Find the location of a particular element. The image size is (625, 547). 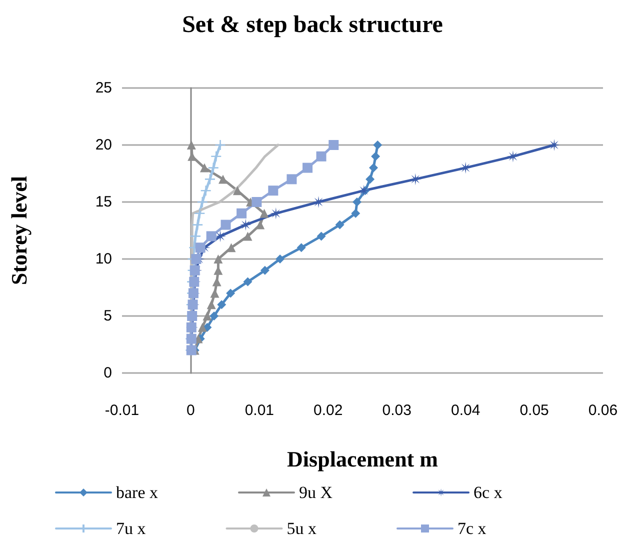

y-tick-label: 5 is located at coordinates (108, 316).